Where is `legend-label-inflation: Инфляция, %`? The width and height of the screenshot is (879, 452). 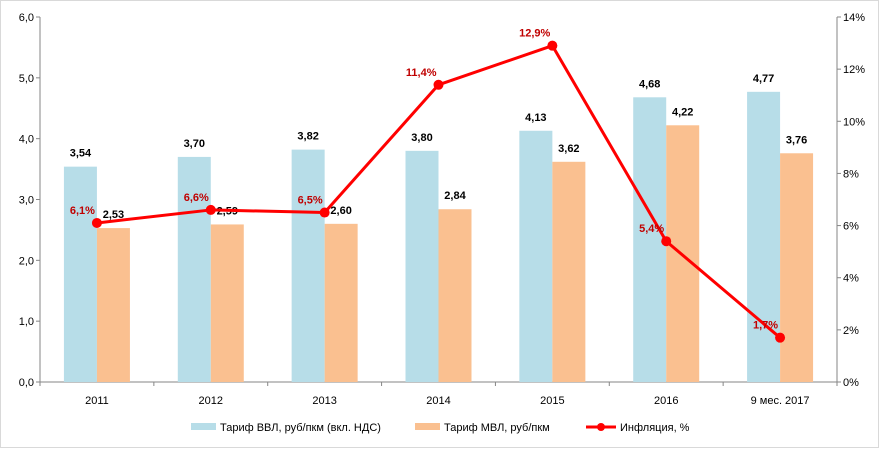
legend-label-inflation: Инфляция, % is located at coordinates (655, 428).